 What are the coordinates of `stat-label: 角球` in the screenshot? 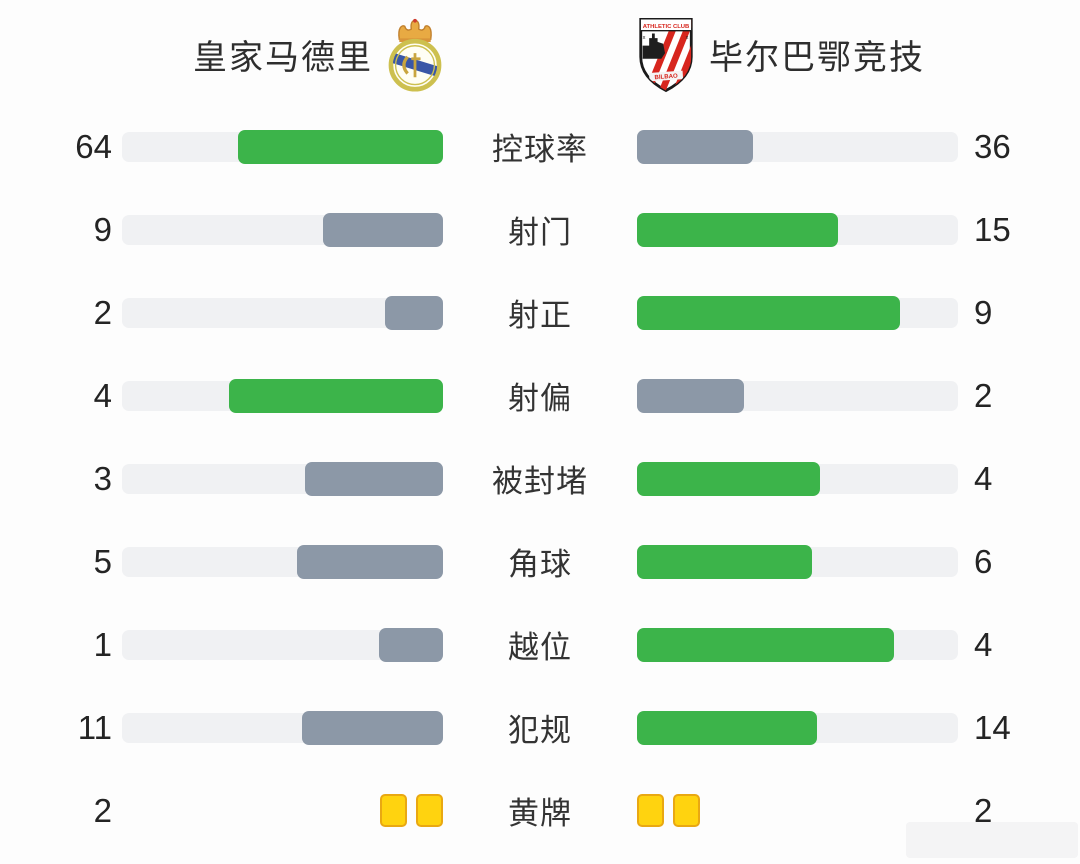 It's located at (540, 564).